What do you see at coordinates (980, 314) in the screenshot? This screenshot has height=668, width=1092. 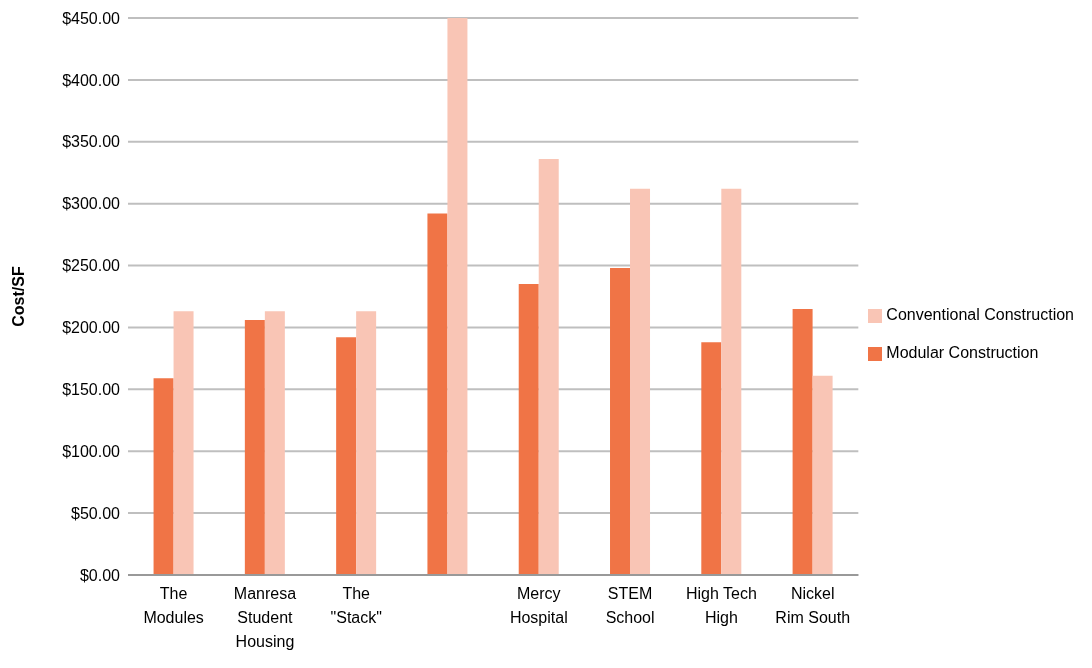 I see `legend-label: Conventional Construction` at bounding box center [980, 314].